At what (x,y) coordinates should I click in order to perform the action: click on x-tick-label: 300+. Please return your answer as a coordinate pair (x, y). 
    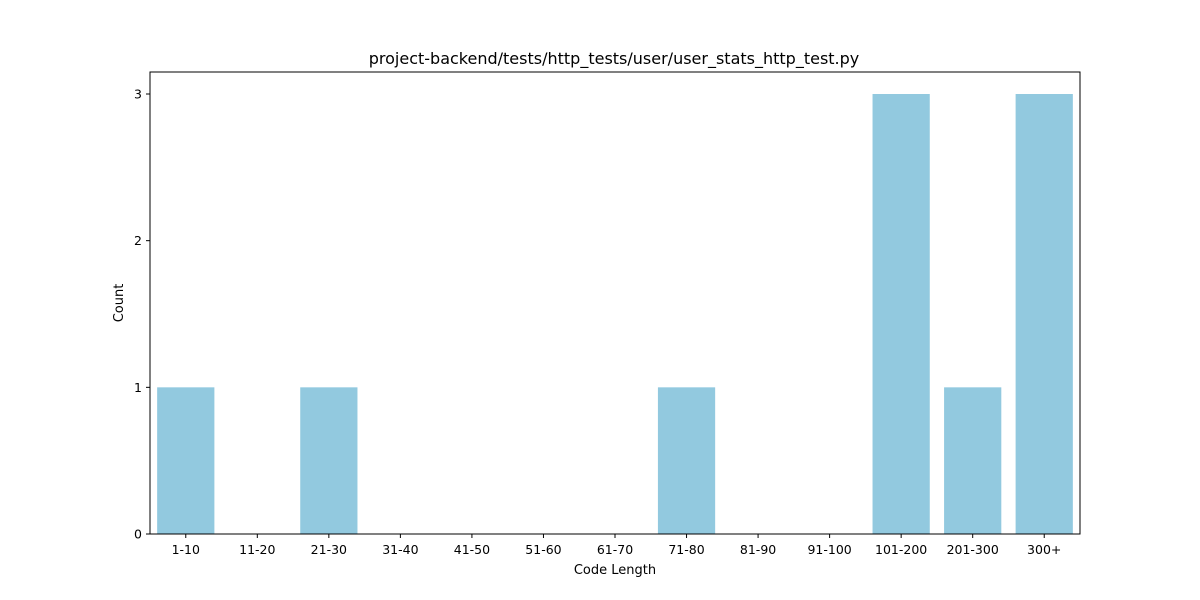
    Looking at the image, I should click on (1044, 549).